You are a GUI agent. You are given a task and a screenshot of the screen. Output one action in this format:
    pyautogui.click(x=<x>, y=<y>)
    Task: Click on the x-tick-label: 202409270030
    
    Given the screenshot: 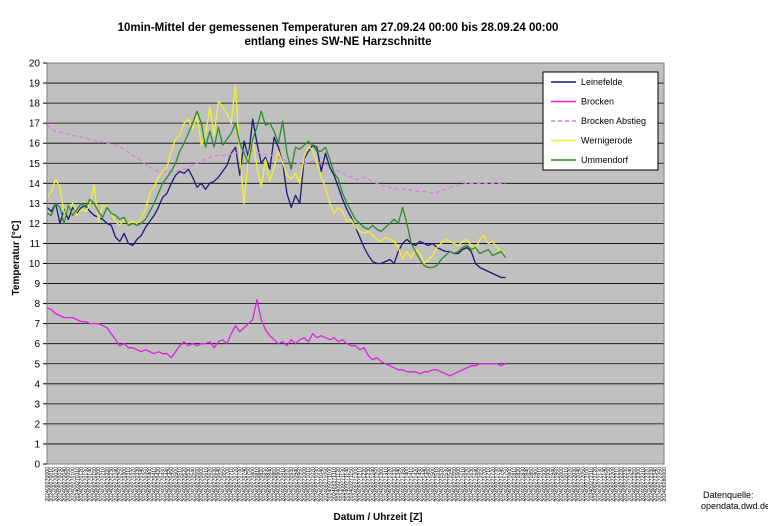 What is the action you would take?
    pyautogui.click(x=61, y=484)
    